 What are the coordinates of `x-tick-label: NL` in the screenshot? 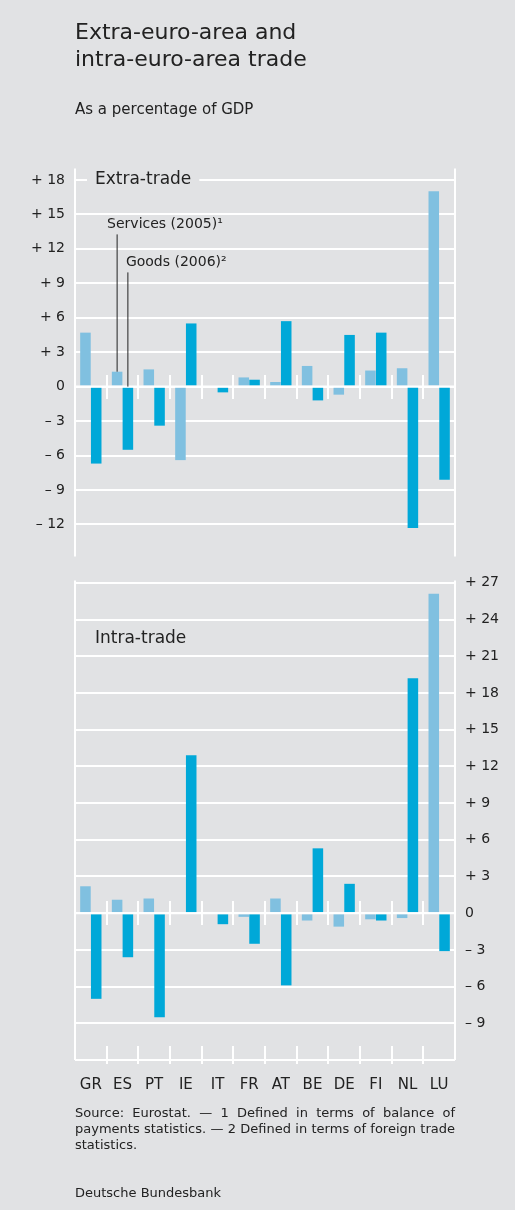 It's located at (407, 1083).